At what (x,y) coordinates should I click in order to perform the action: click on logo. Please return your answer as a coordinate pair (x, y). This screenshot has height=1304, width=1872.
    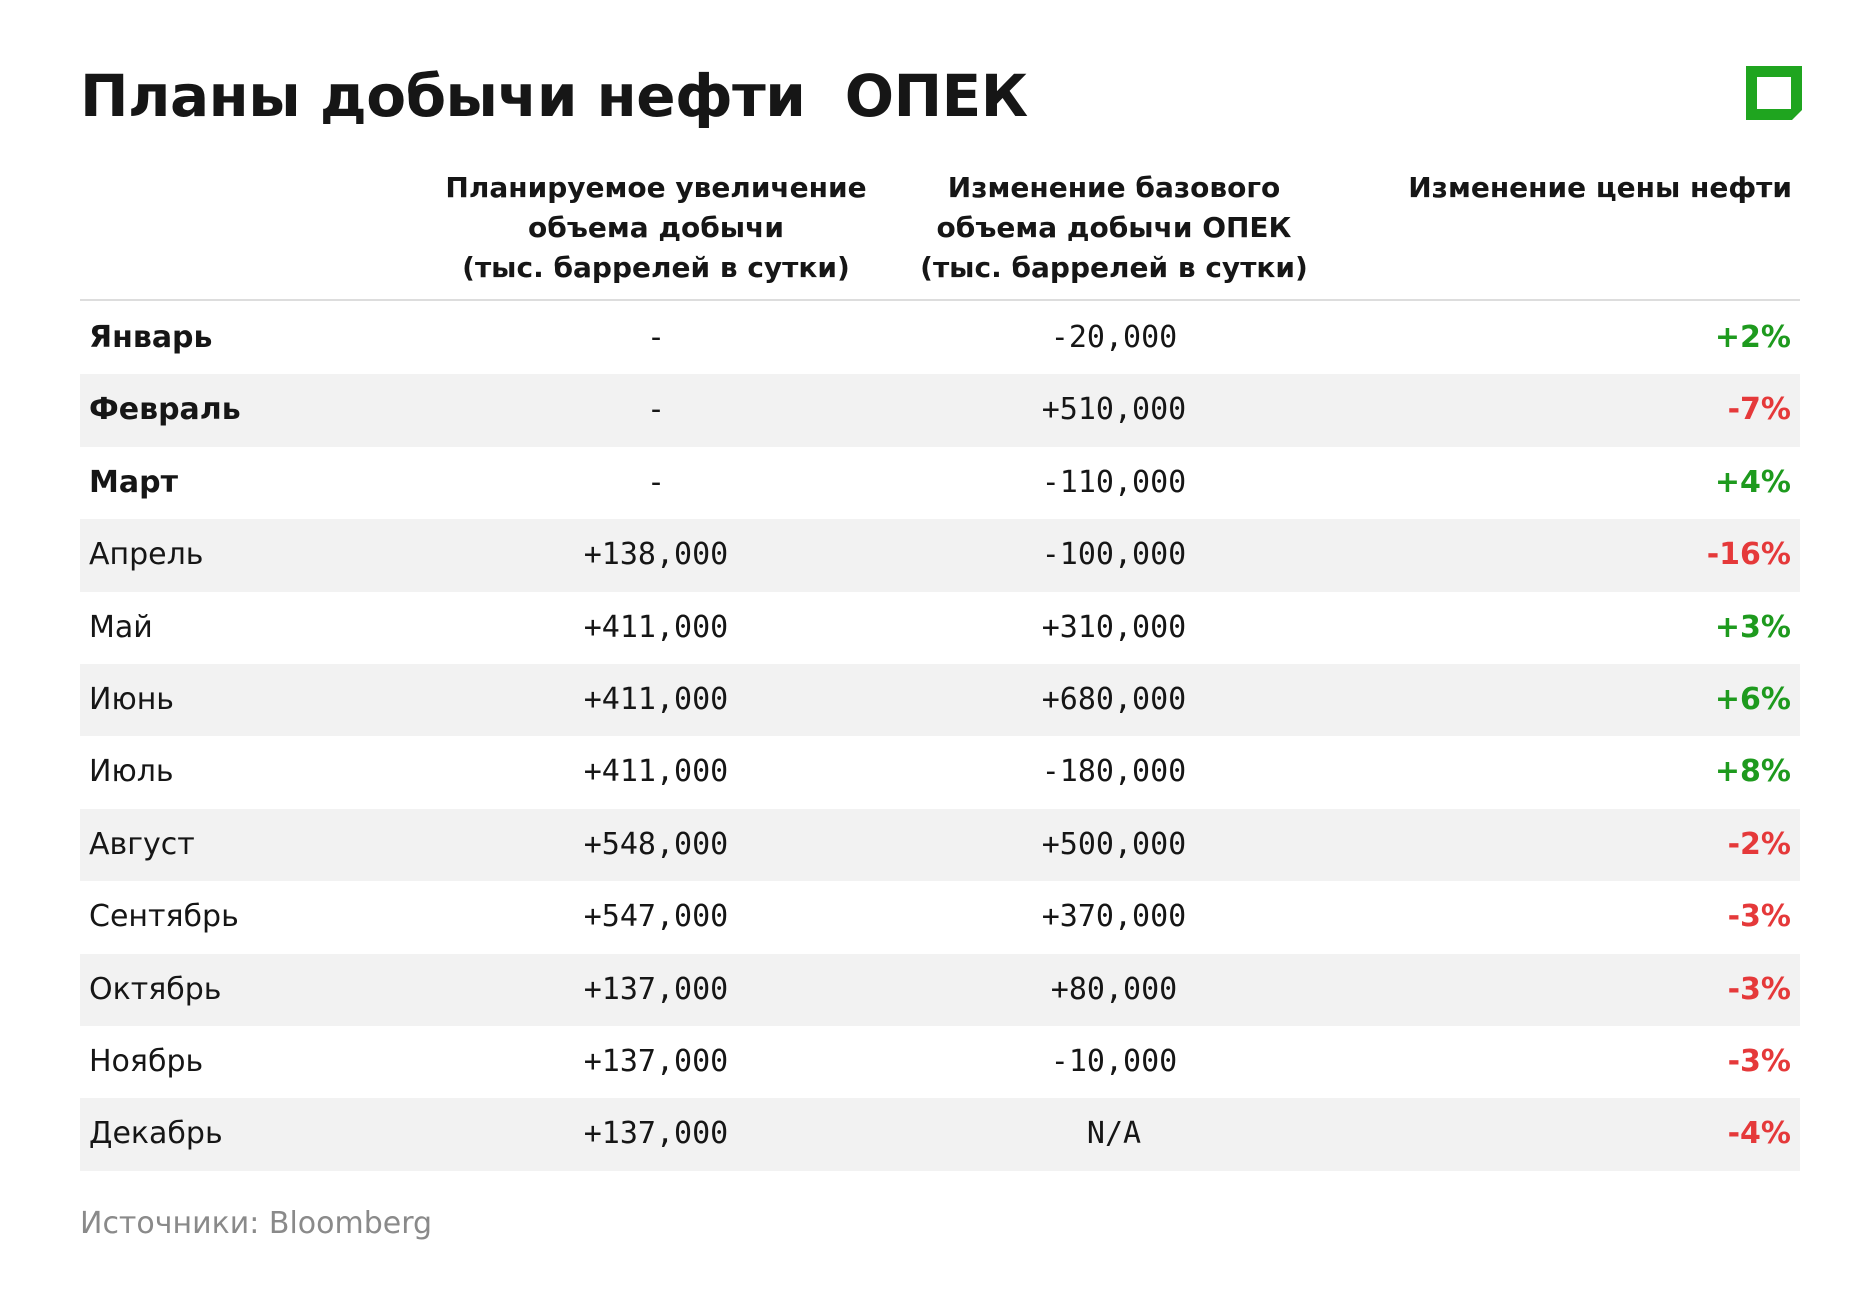
    Looking at the image, I should click on (1774, 93).